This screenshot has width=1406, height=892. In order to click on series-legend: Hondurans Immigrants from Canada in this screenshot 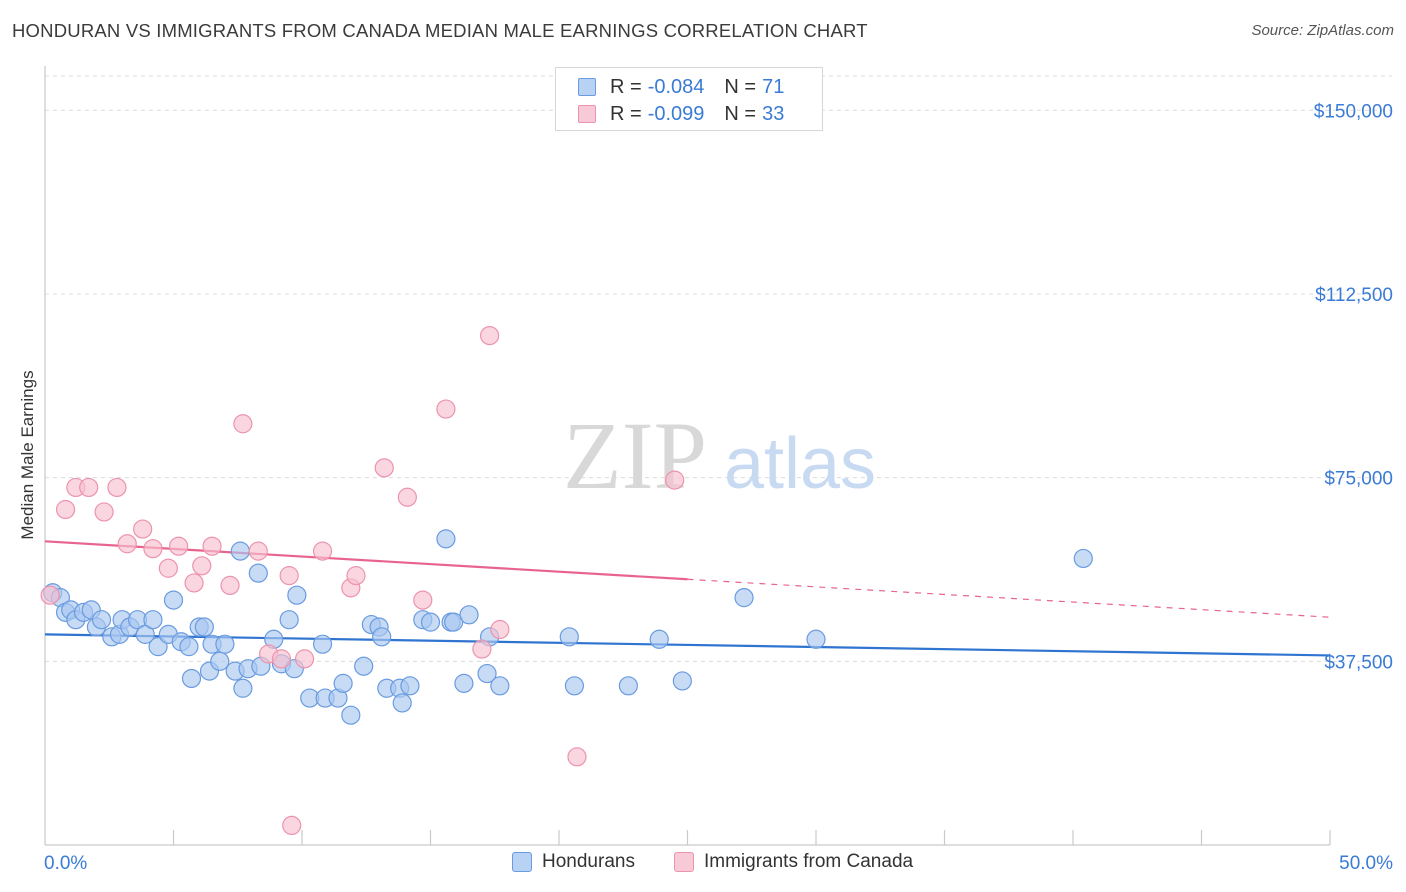, I will do `click(703, 864)`.